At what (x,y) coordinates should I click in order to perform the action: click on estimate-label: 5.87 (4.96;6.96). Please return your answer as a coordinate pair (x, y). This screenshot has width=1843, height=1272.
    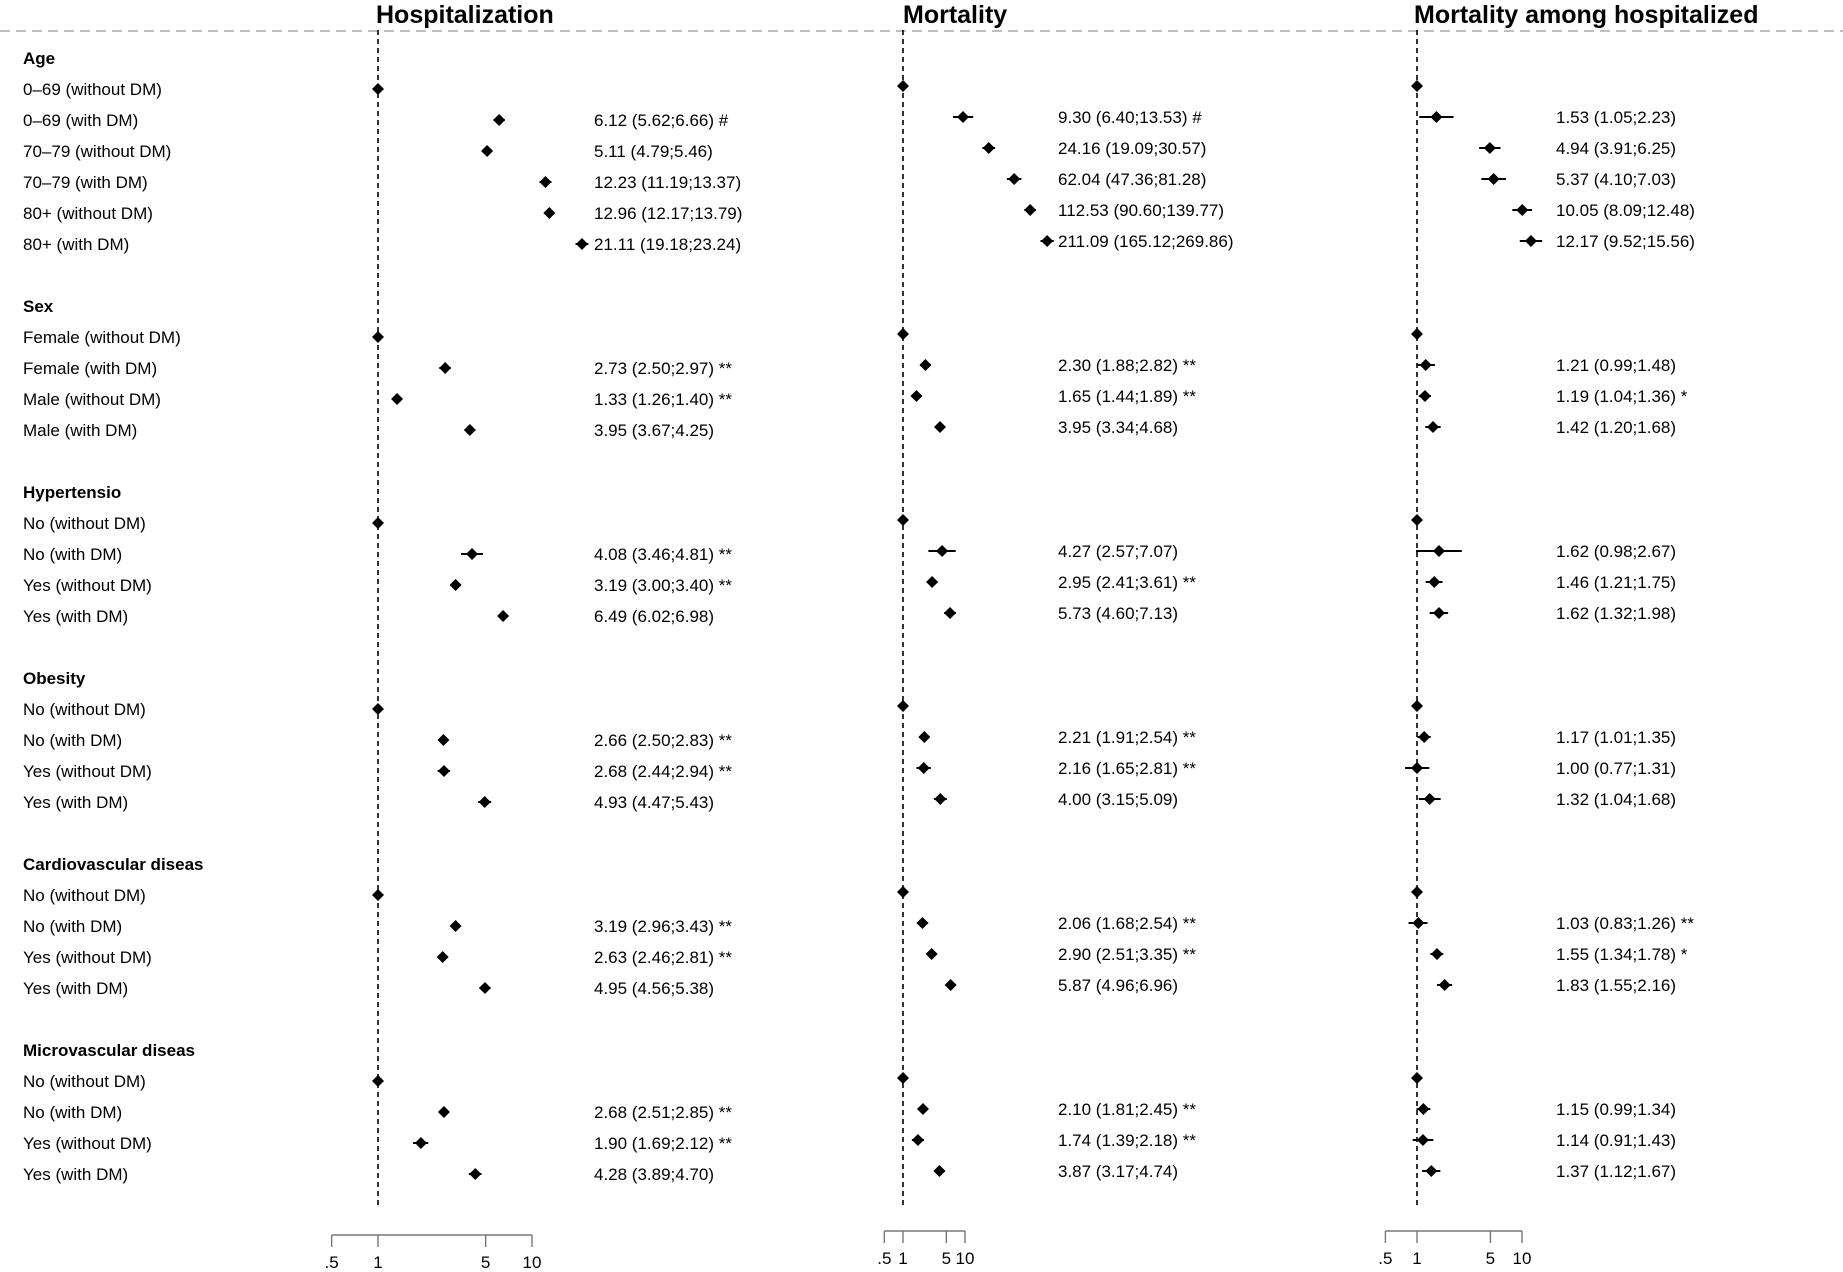
    Looking at the image, I should click on (1118, 985).